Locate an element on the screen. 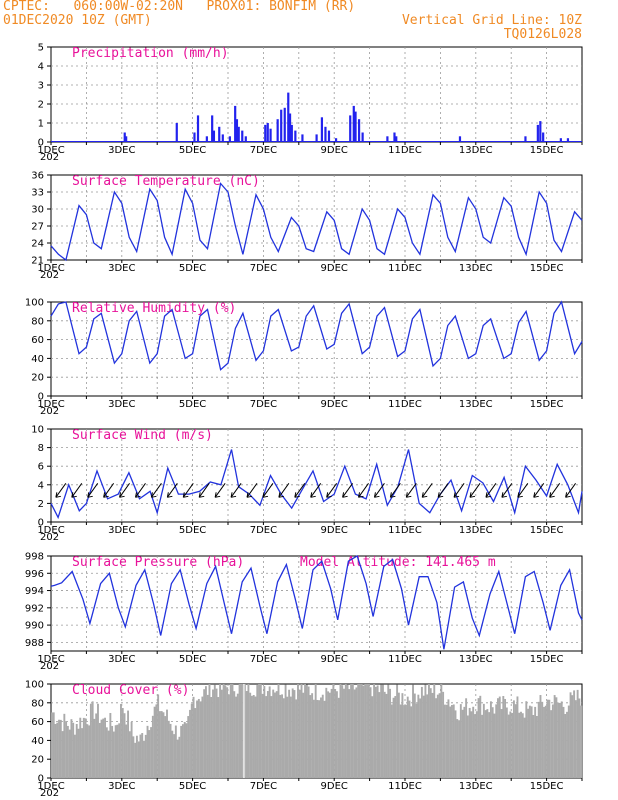 The height and width of the screenshot is (800, 618). cloud-panel-xtick-label: 1DEC is located at coordinates (50, 786).